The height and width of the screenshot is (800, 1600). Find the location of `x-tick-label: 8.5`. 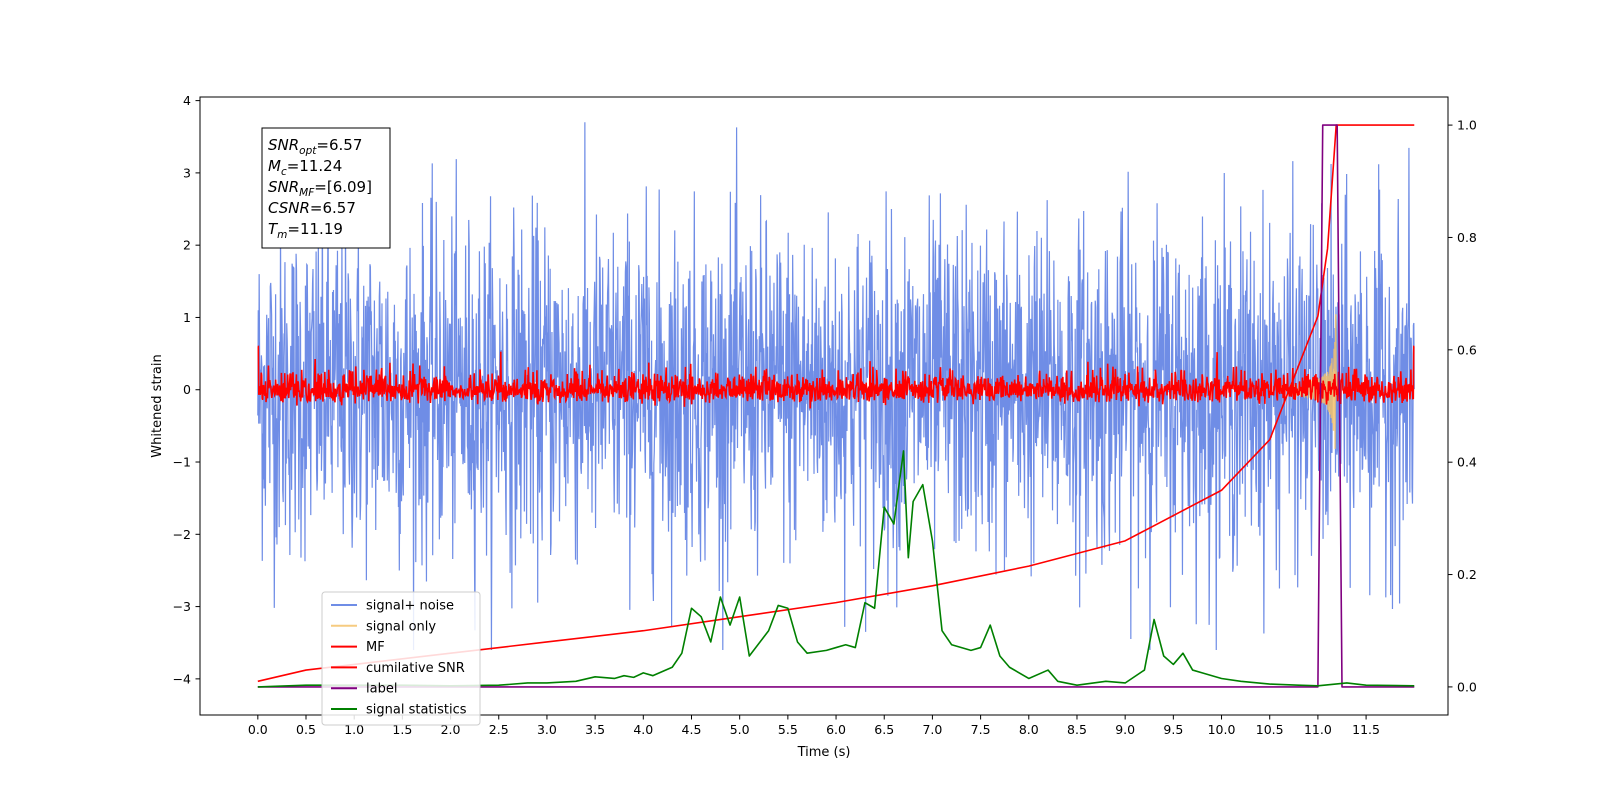

x-tick-label: 8.5 is located at coordinates (1077, 729).